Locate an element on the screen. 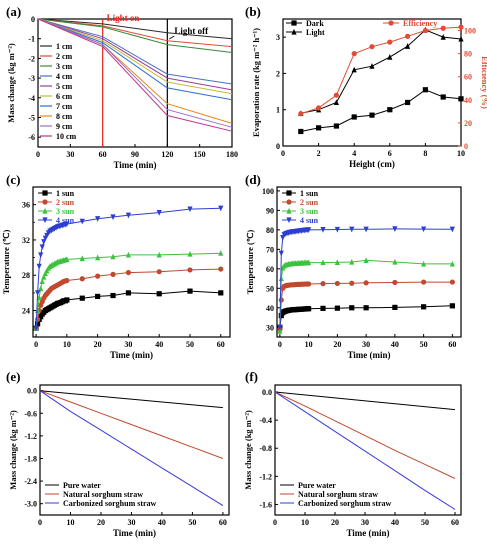 Image resolution: width=487 pixels, height=550 pixels. x-tick-label: 50 is located at coordinates (425, 522).